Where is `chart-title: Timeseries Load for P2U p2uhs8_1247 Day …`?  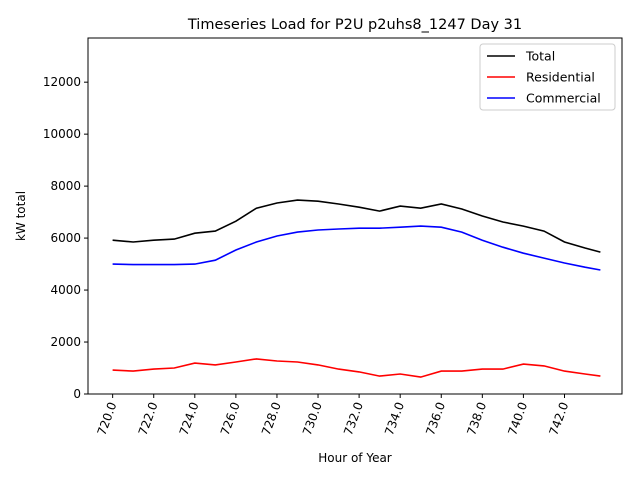 chart-title: Timeseries Load for P2U p2uhs8_1247 Day … is located at coordinates (354, 25).